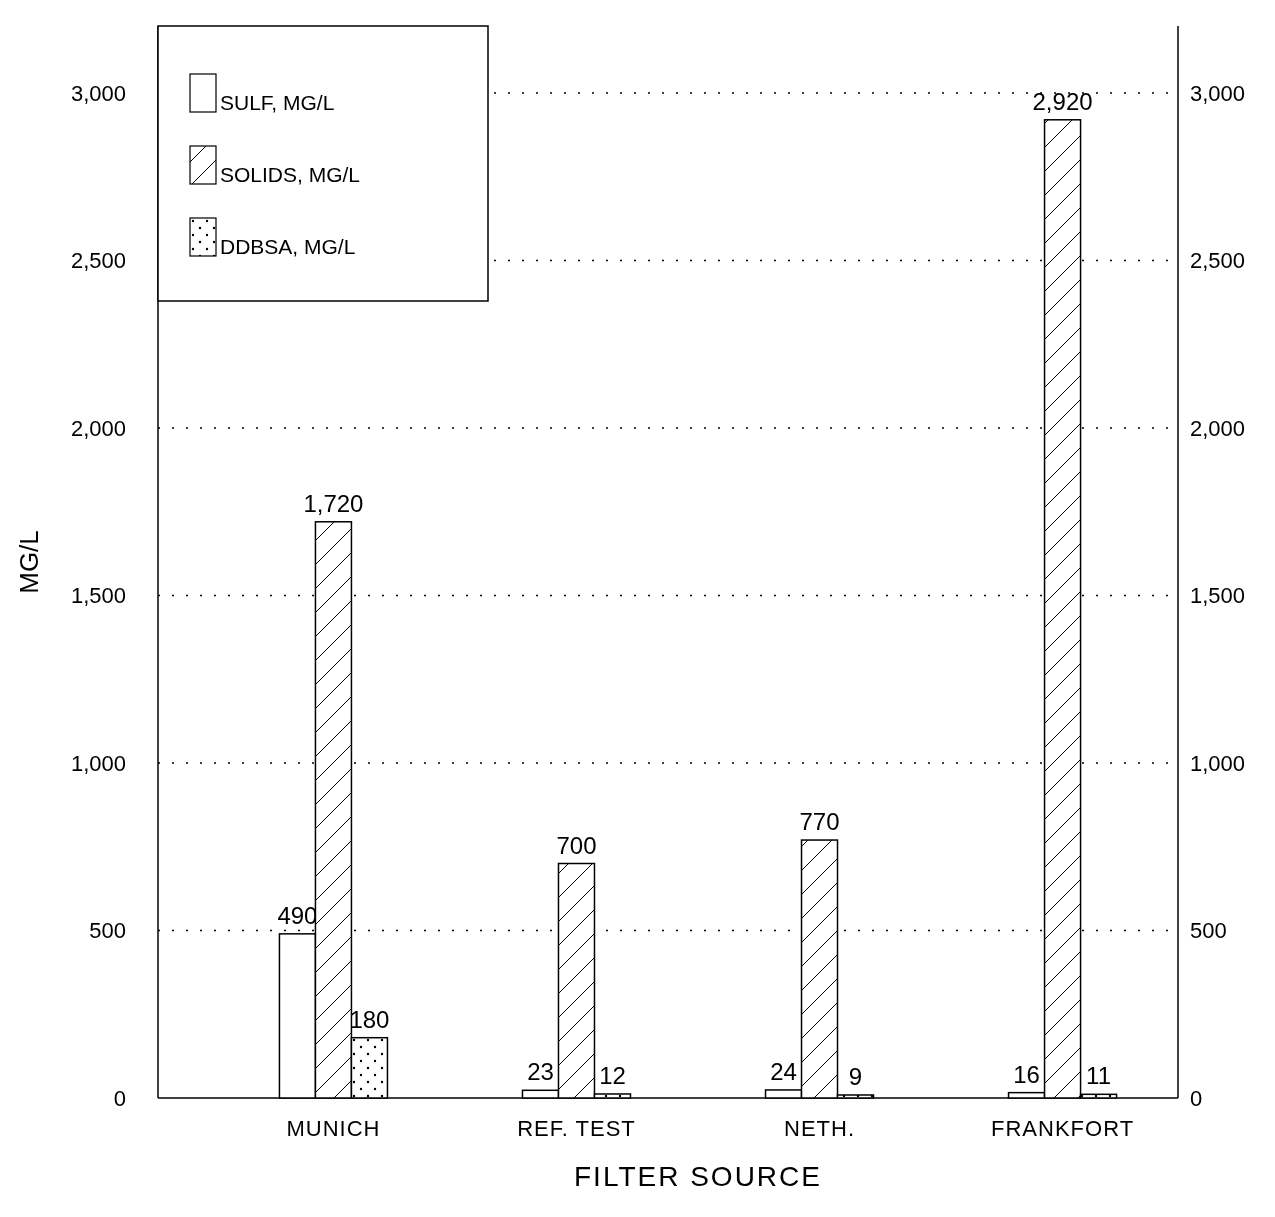 This screenshot has height=1217, width=1275. Describe the element at coordinates (540, 1072) in the screenshot. I see `data-label: 23` at that location.